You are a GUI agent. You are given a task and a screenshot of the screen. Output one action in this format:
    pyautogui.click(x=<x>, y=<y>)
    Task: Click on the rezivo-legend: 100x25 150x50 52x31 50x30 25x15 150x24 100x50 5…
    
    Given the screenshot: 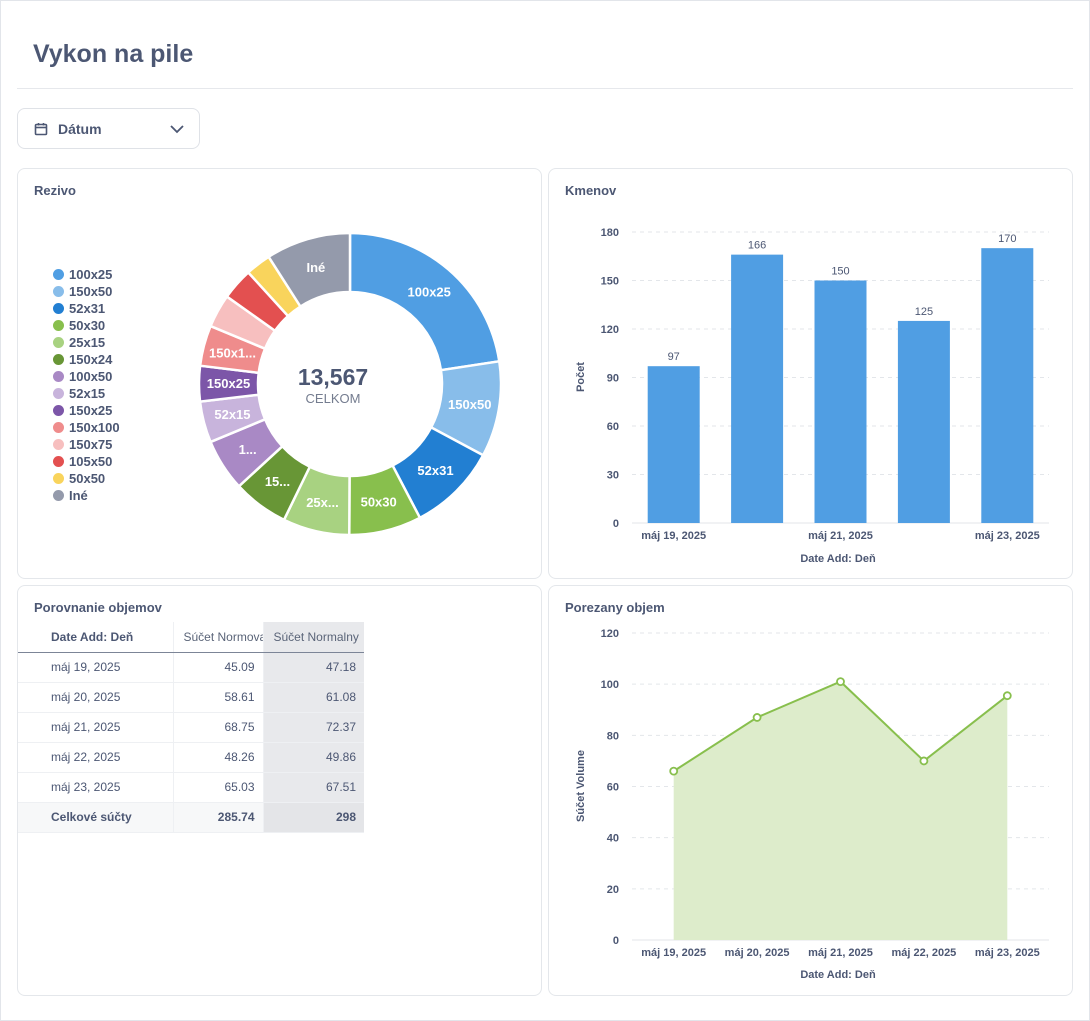 What is the action you would take?
    pyautogui.click(x=86, y=385)
    